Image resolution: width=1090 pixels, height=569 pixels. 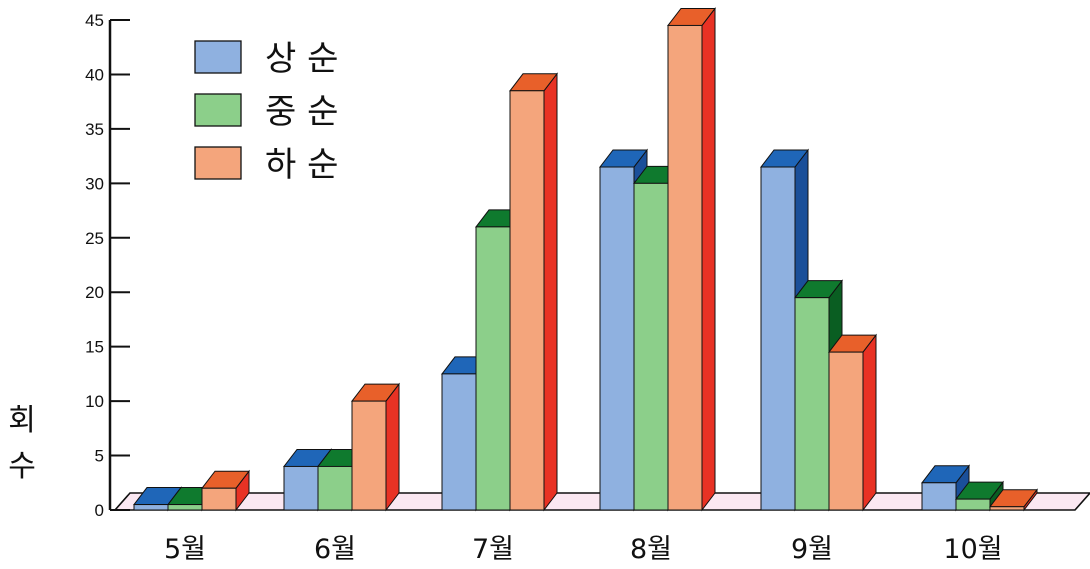 I want to click on legend-label: 상 순, so click(x=301, y=59).